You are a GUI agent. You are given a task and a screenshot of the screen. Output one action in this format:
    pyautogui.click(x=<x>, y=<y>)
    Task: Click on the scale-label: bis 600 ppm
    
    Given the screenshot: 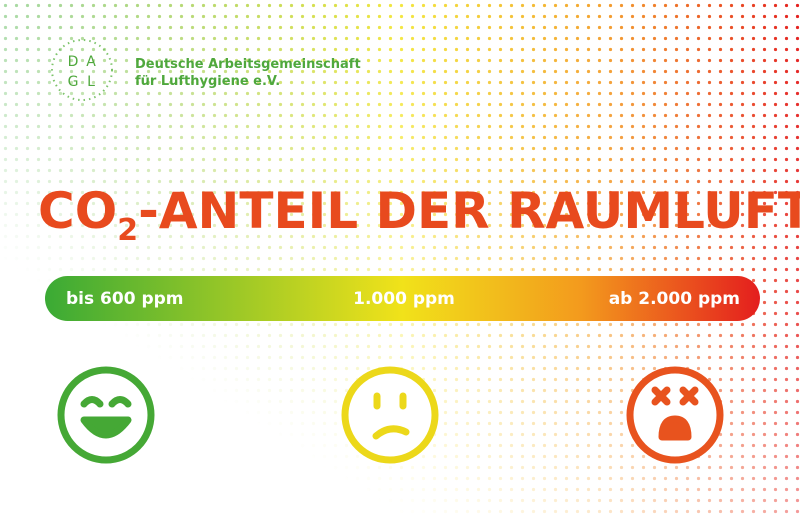 What is the action you would take?
    pyautogui.click(x=125, y=299)
    